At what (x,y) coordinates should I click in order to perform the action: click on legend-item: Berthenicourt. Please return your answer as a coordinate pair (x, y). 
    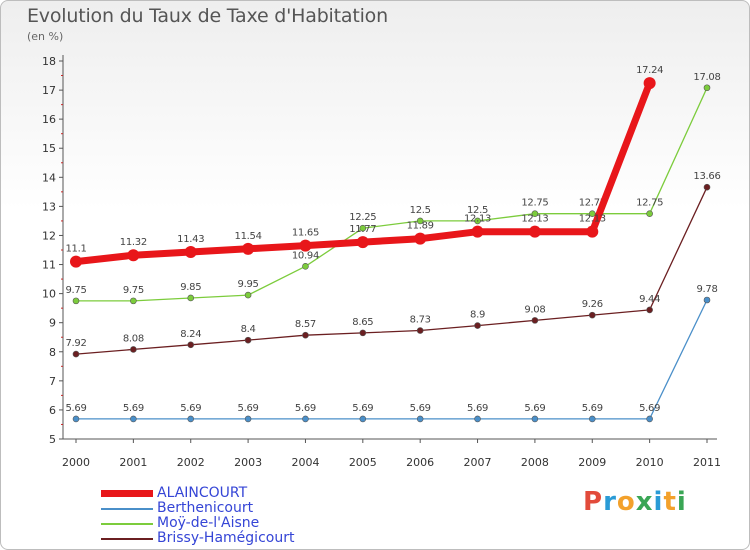
    Looking at the image, I should click on (231, 508).